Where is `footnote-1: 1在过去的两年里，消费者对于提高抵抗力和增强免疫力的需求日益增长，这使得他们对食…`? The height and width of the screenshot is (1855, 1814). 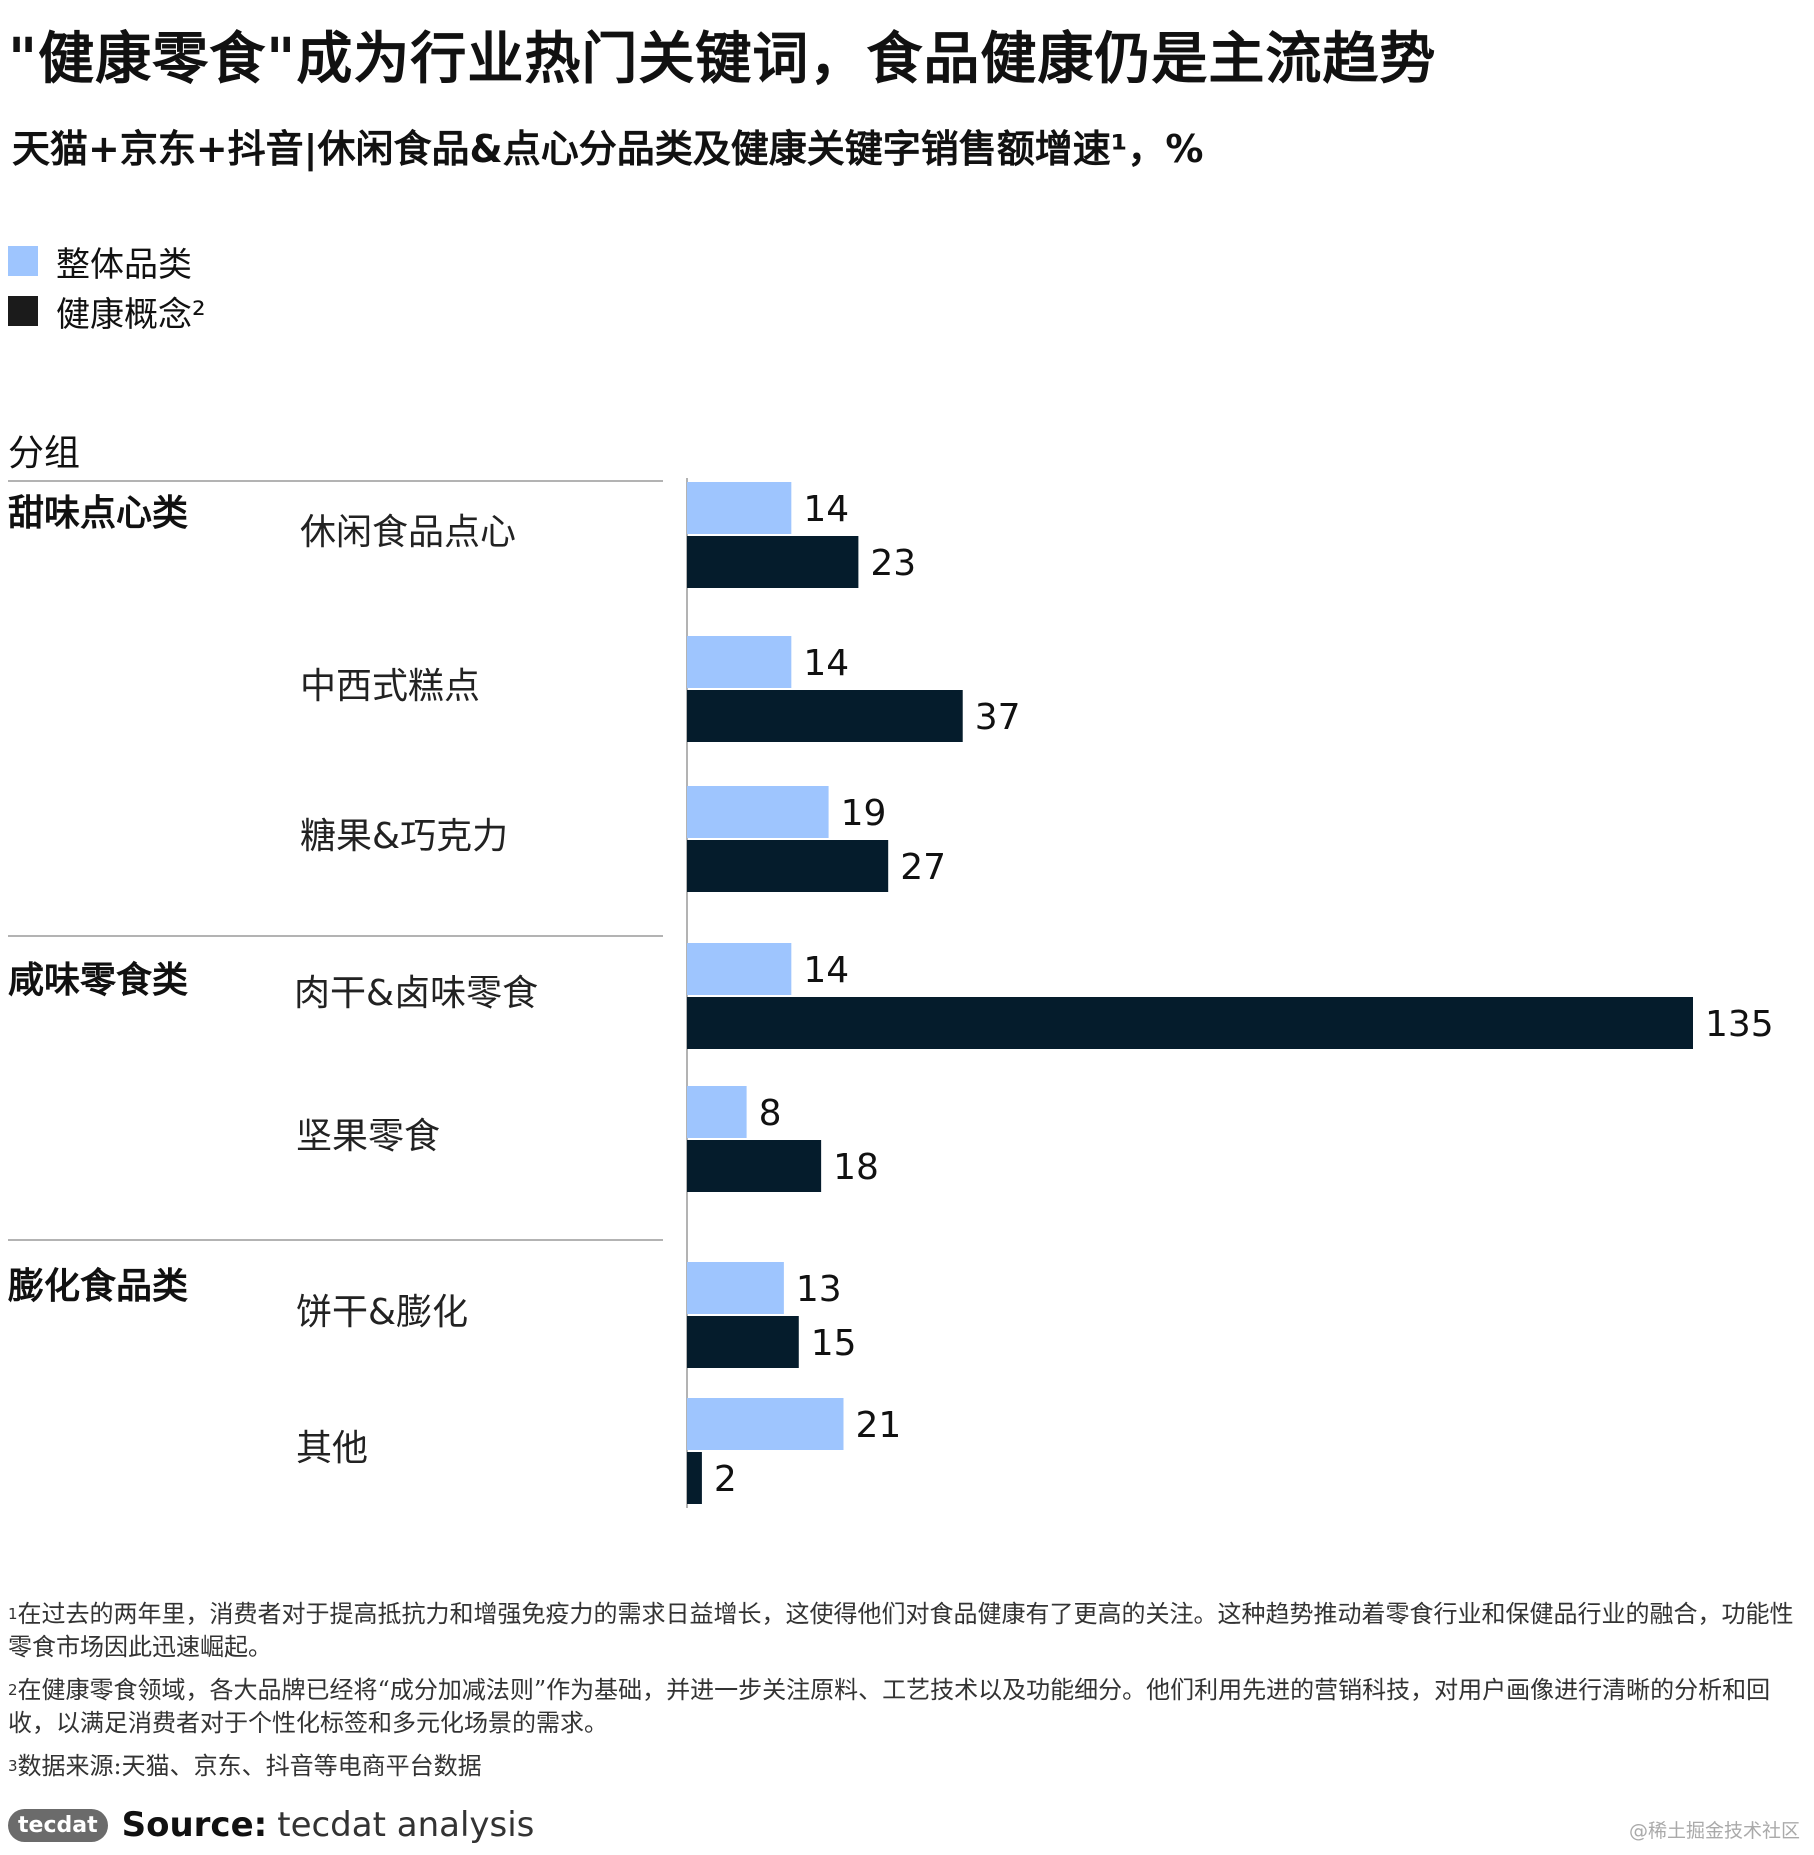
footnote-1: 1在过去的两年里，消费者对于提高抵抗力和增强免疫力的需求日益增长，这使得他们对食… is located at coordinates (901, 1630).